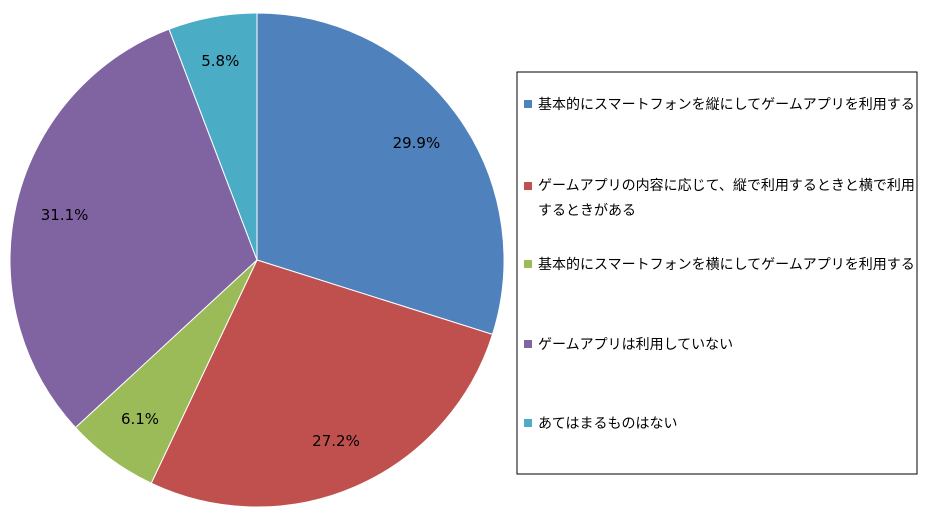  I want to click on slice-label-1: 27.2%, so click(336, 441).